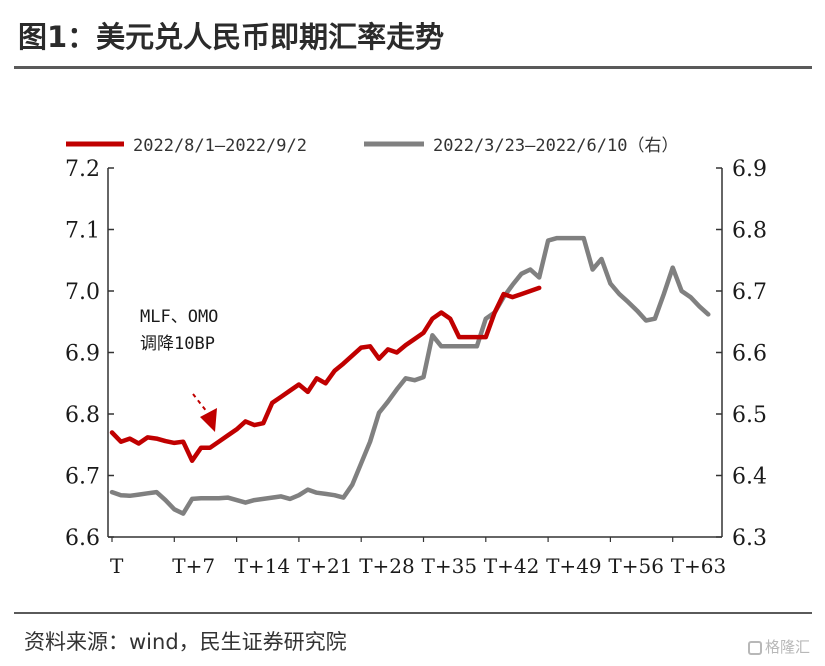 Image resolution: width=825 pixels, height=666 pixels. I want to click on source-note: 资料来源：wind，民生证券研究院, so click(185, 642).